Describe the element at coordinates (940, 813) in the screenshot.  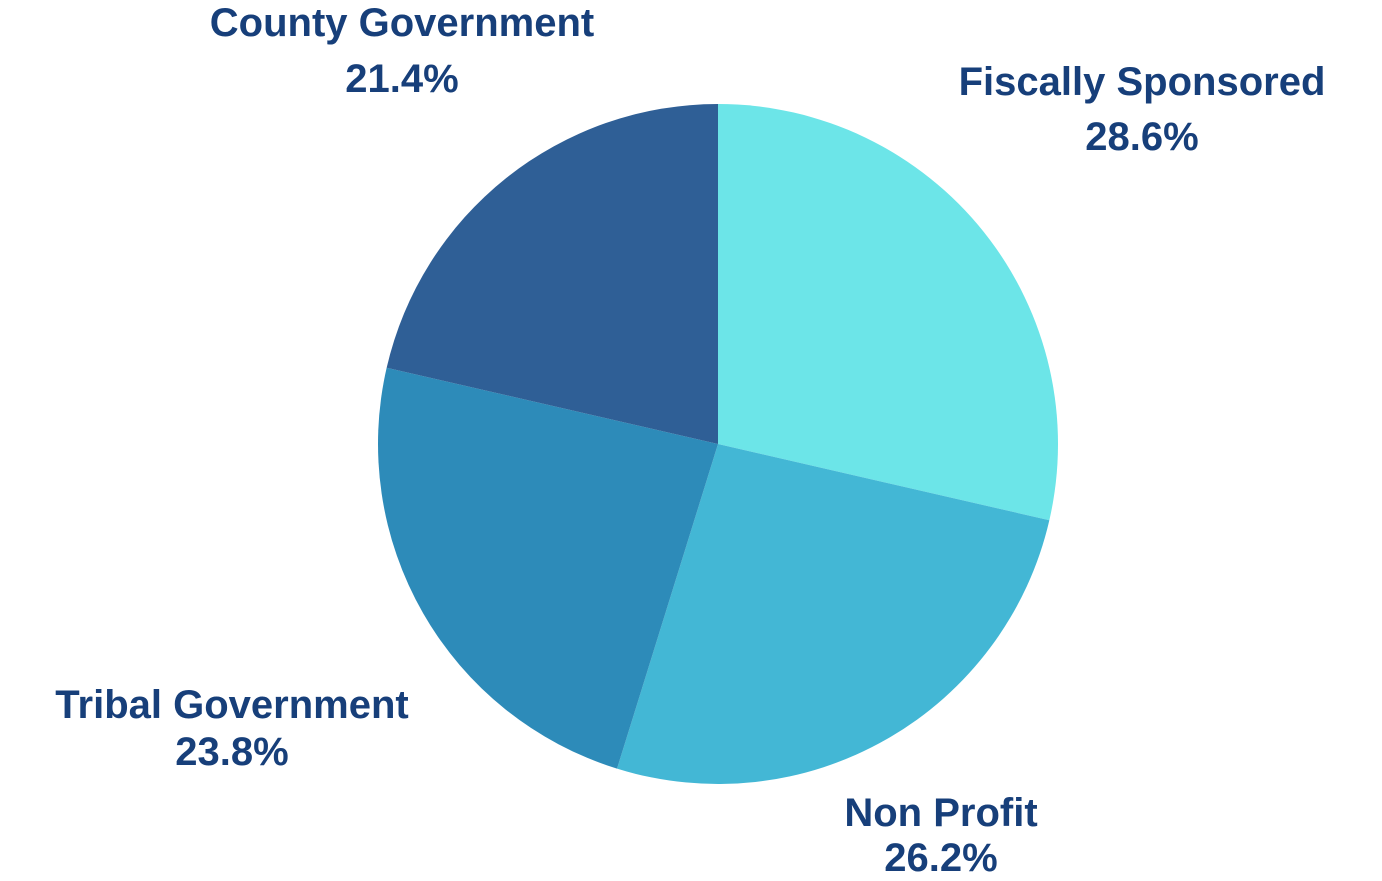
I see `slice-label-non-profit: Non Profit` at that location.